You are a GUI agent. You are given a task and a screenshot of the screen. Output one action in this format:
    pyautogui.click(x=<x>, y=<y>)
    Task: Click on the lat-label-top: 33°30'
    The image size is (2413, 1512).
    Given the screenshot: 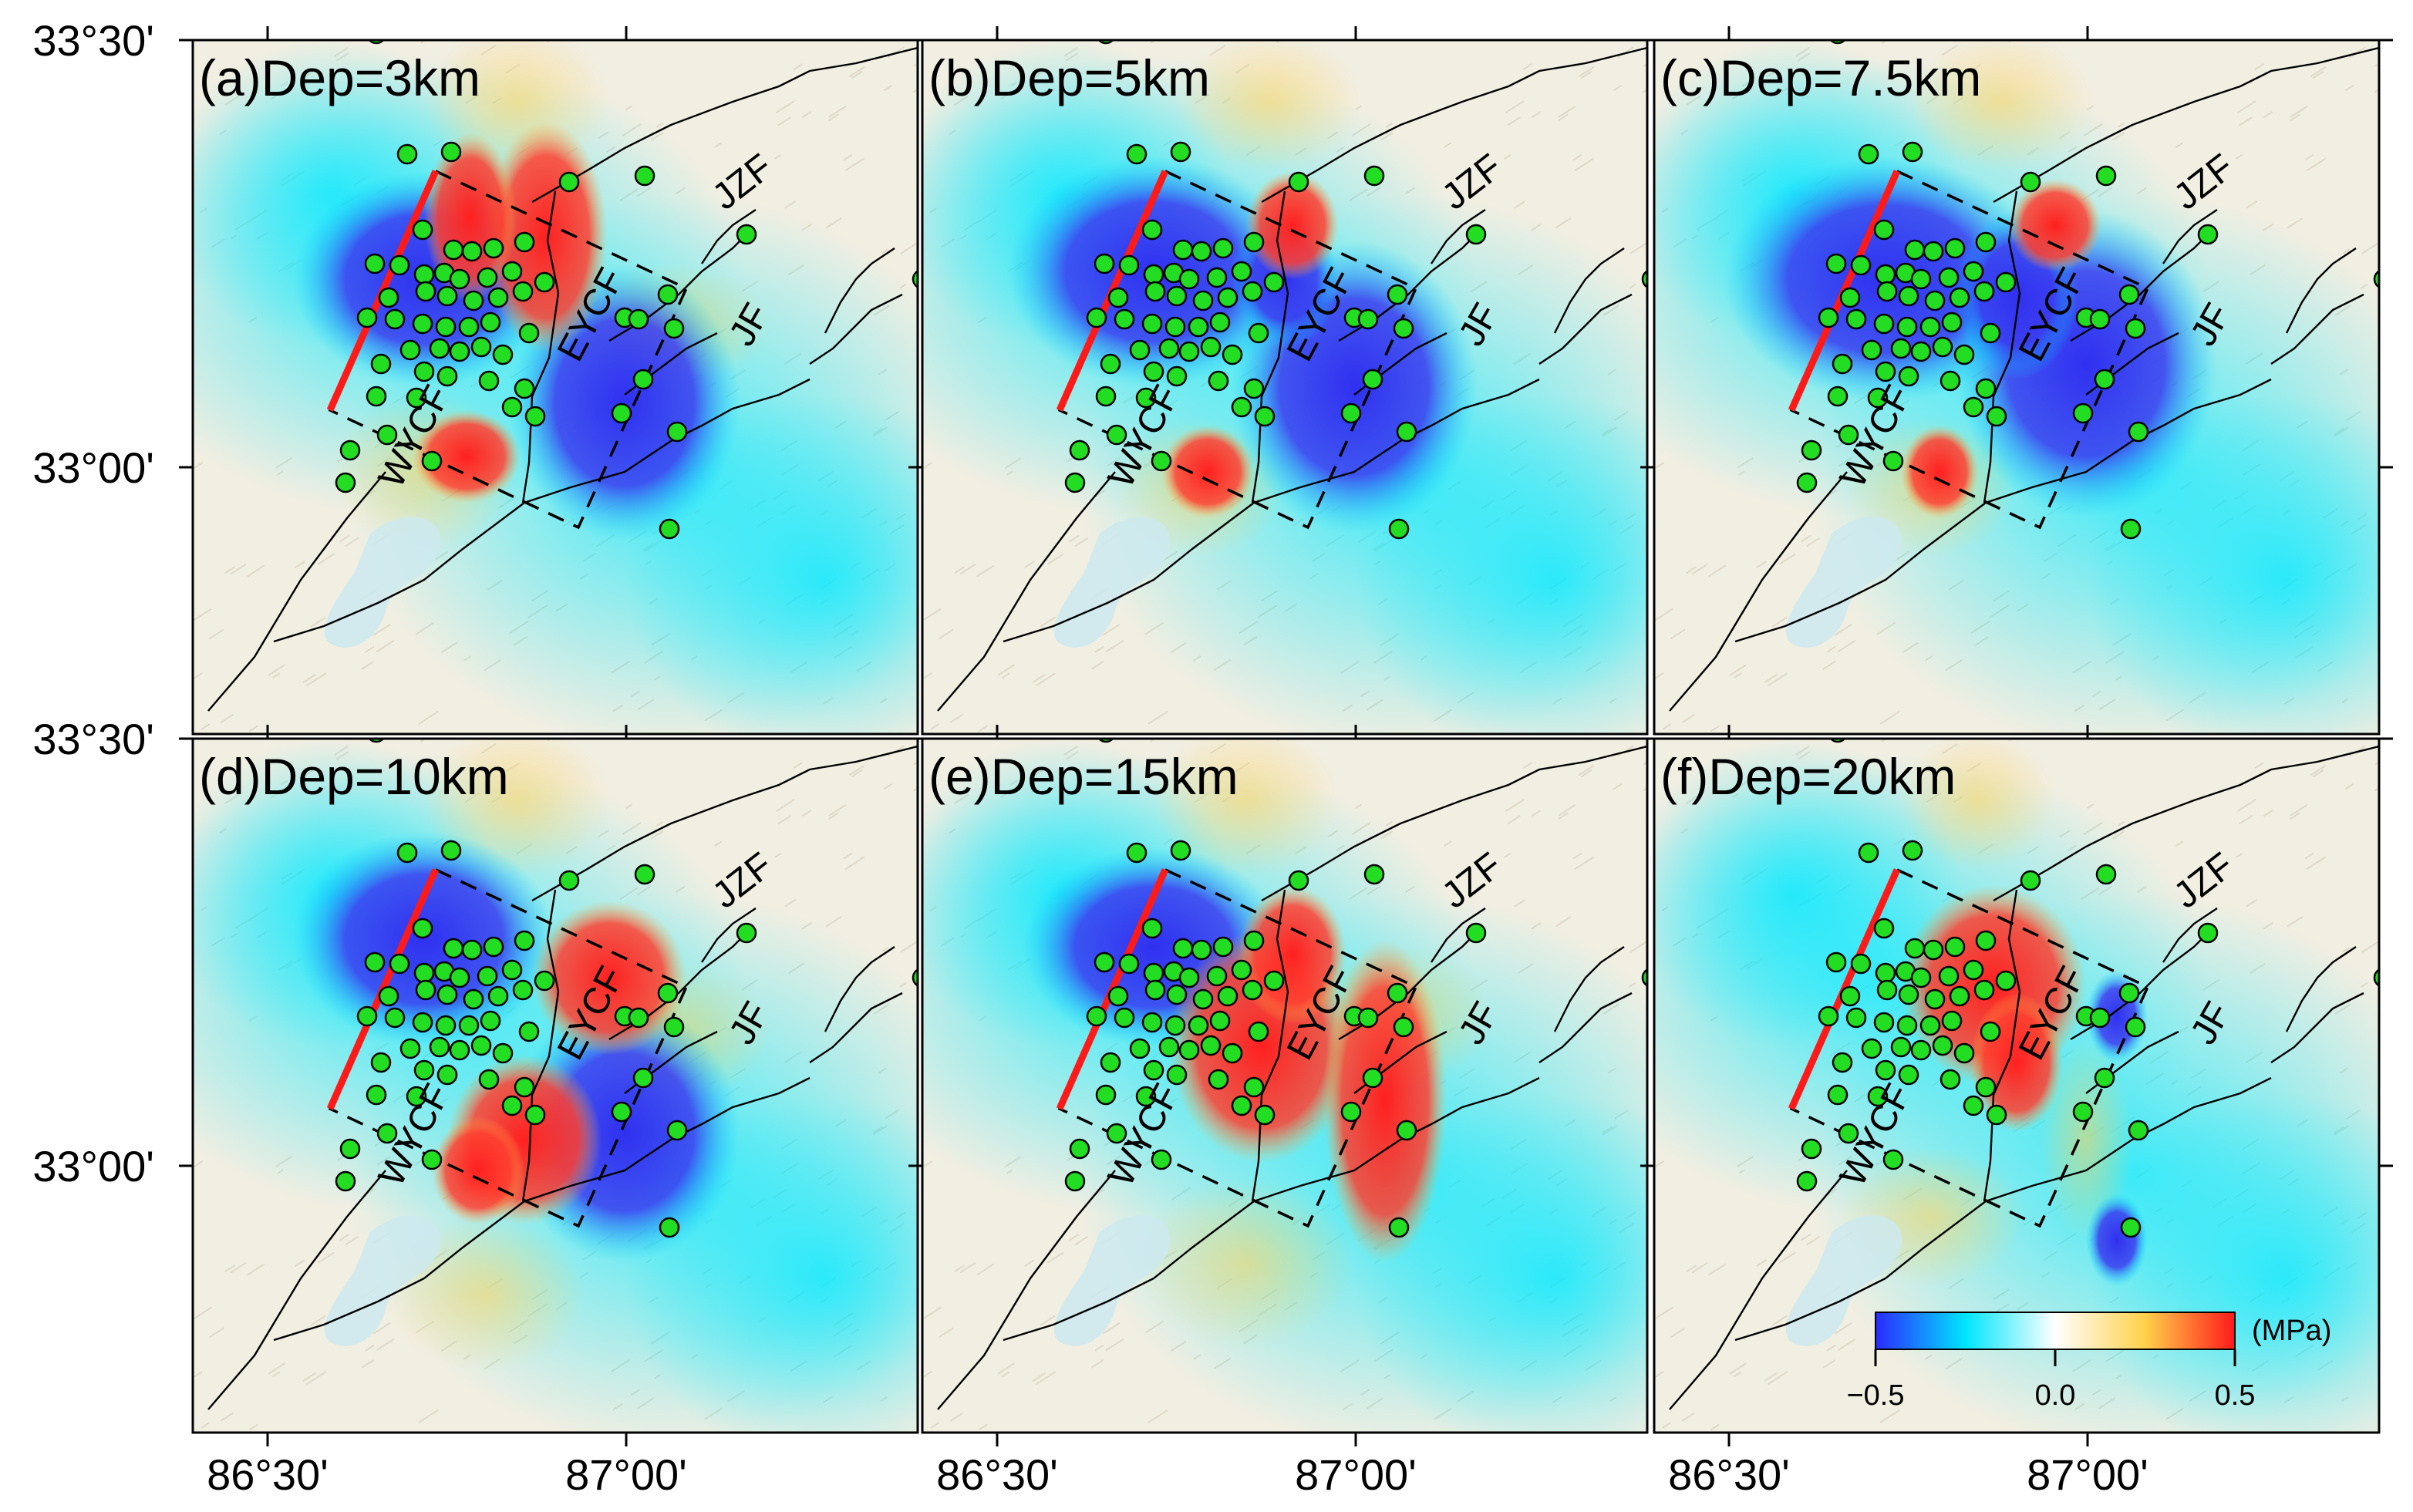 What is the action you would take?
    pyautogui.click(x=93, y=40)
    